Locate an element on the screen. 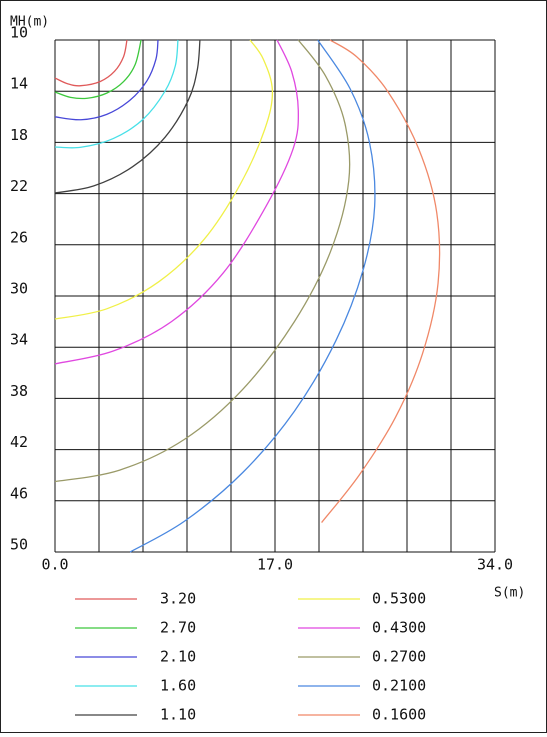  x-axis-label: S(m) is located at coordinates (509, 593).